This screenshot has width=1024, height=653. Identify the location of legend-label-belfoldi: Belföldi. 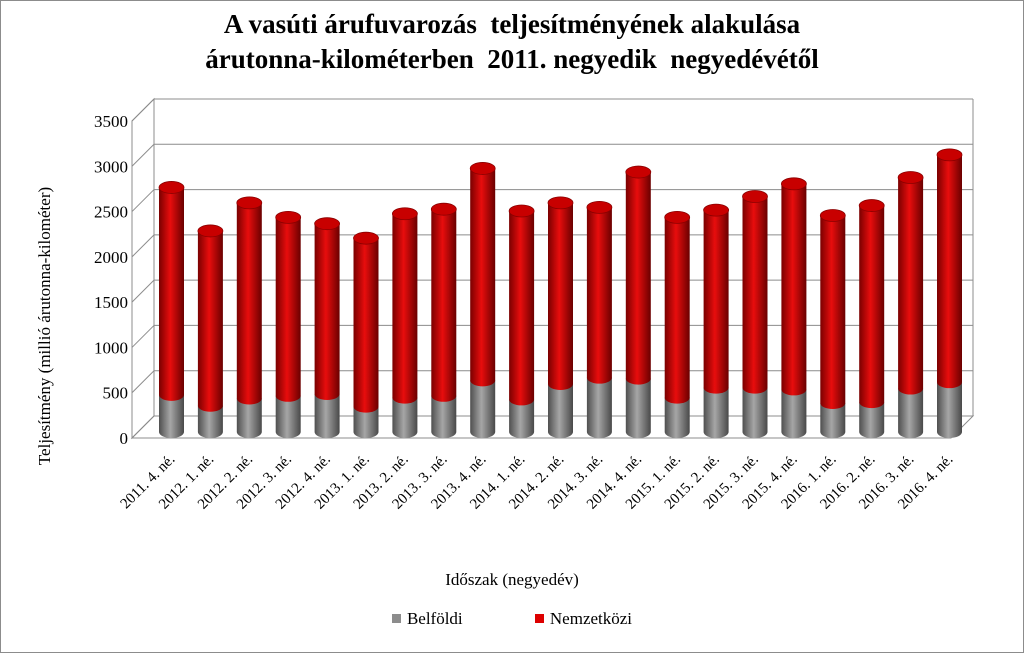
(434, 618).